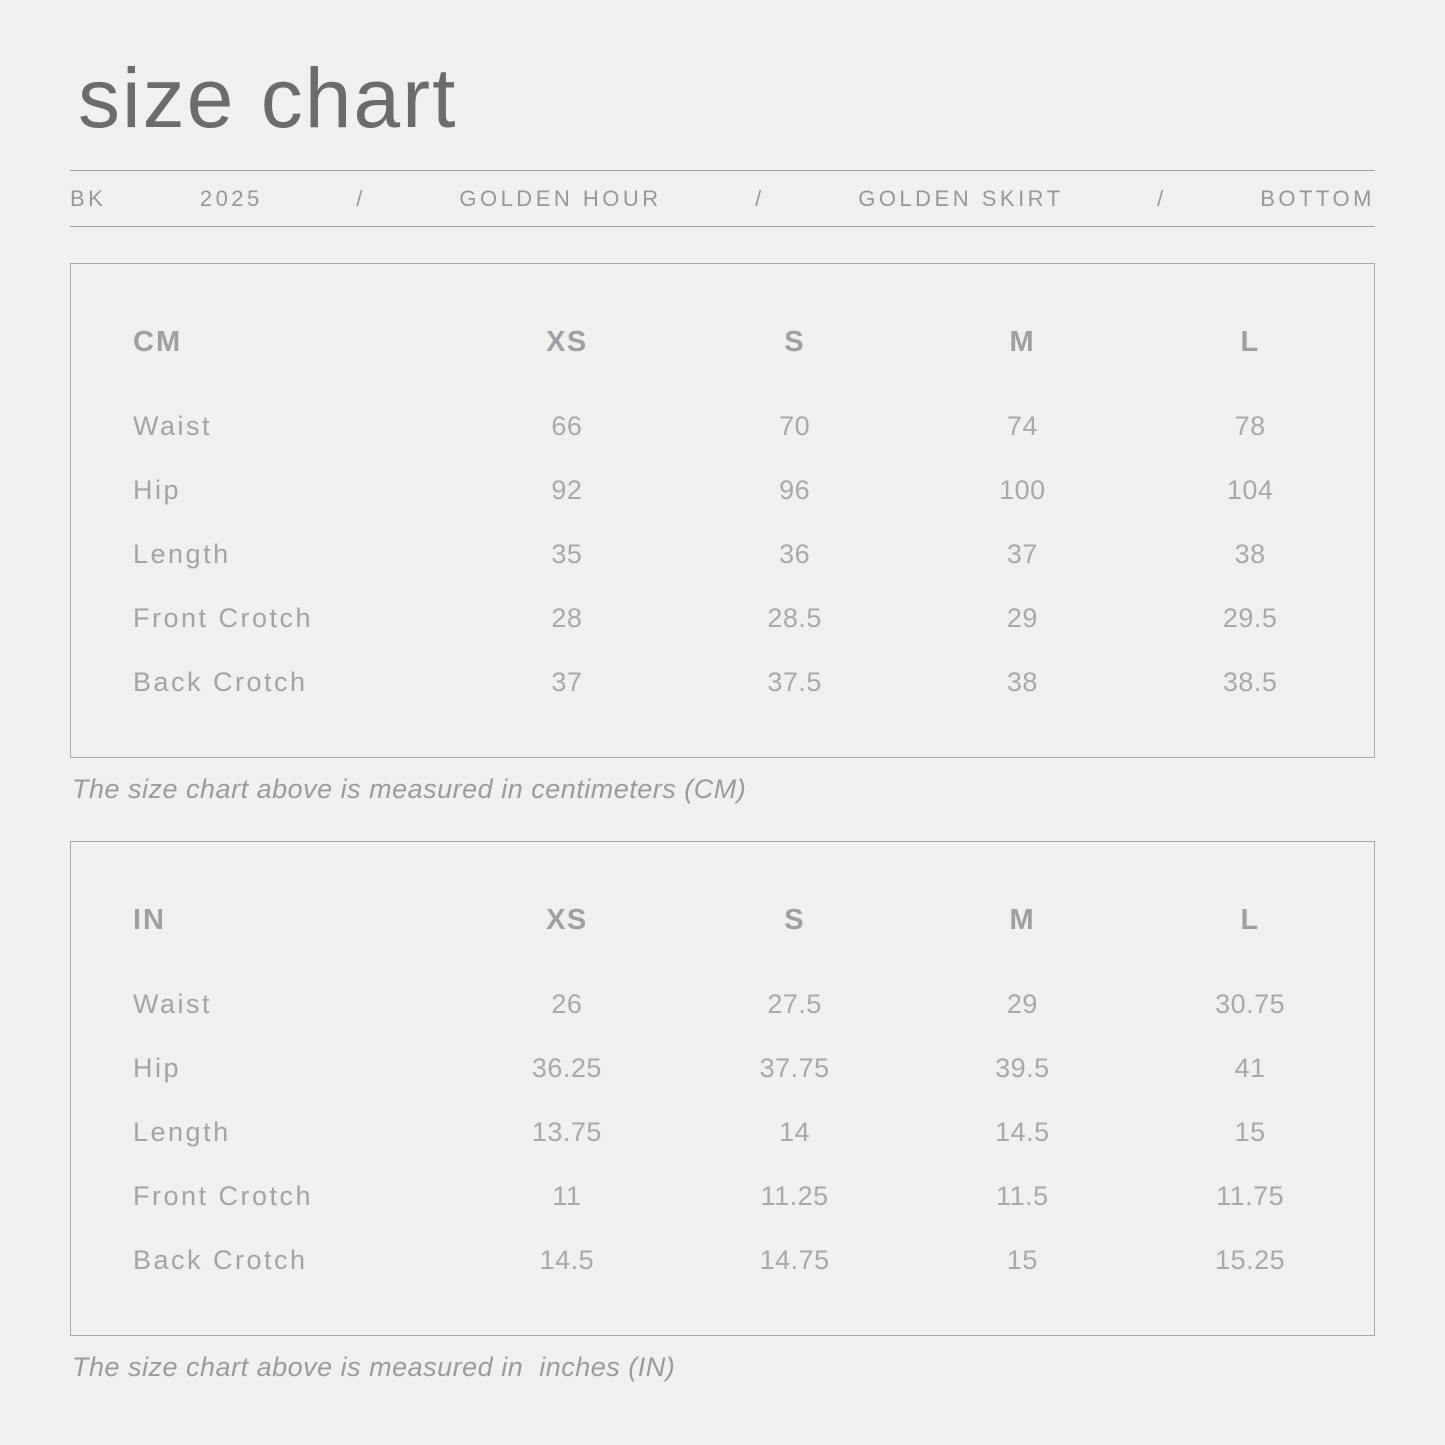 The image size is (1445, 1445). I want to click on cell-value: 28, so click(567, 617).